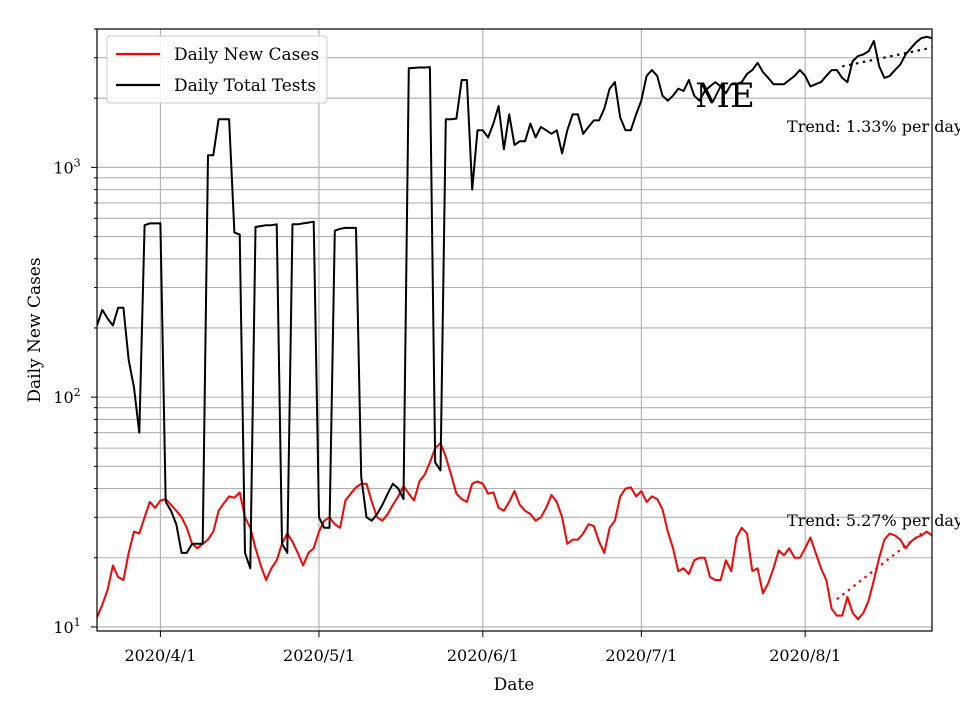  What do you see at coordinates (725, 96) in the screenshot?
I see `chart-title: ME` at bounding box center [725, 96].